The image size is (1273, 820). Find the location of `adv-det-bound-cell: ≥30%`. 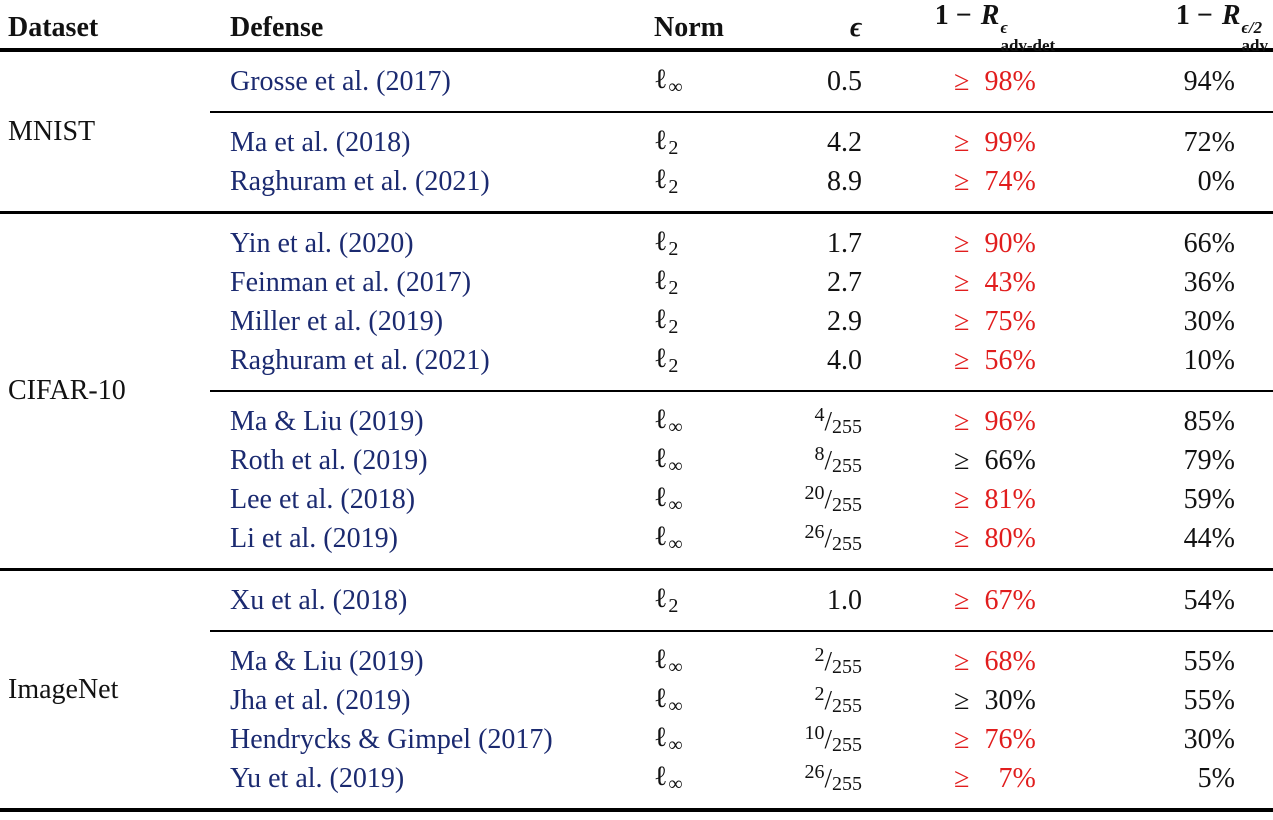

adv-det-bound-cell: ≥30% is located at coordinates (995, 701).